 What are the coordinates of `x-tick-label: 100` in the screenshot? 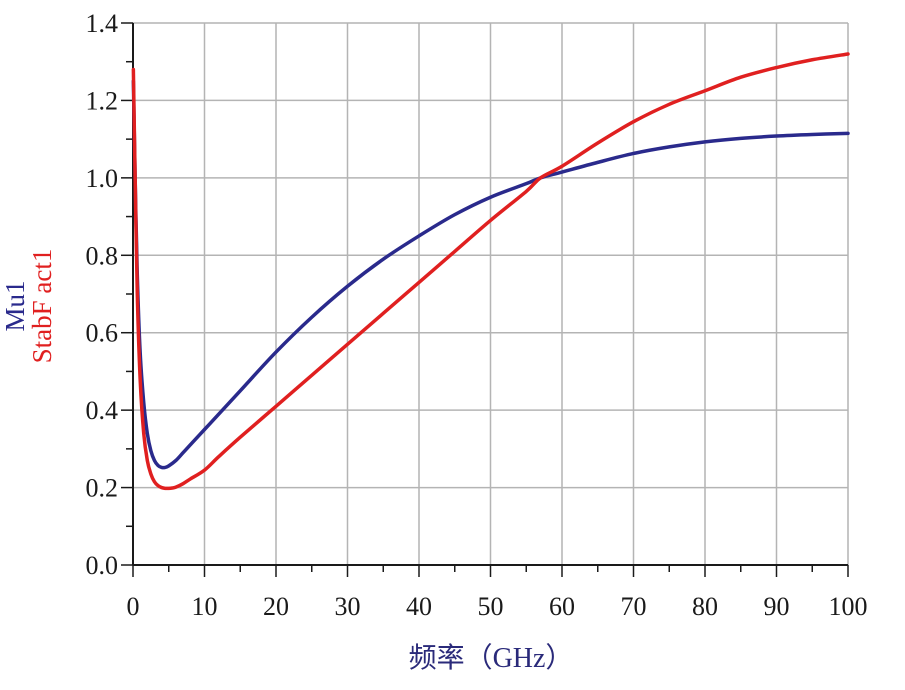 It's located at (848, 606).